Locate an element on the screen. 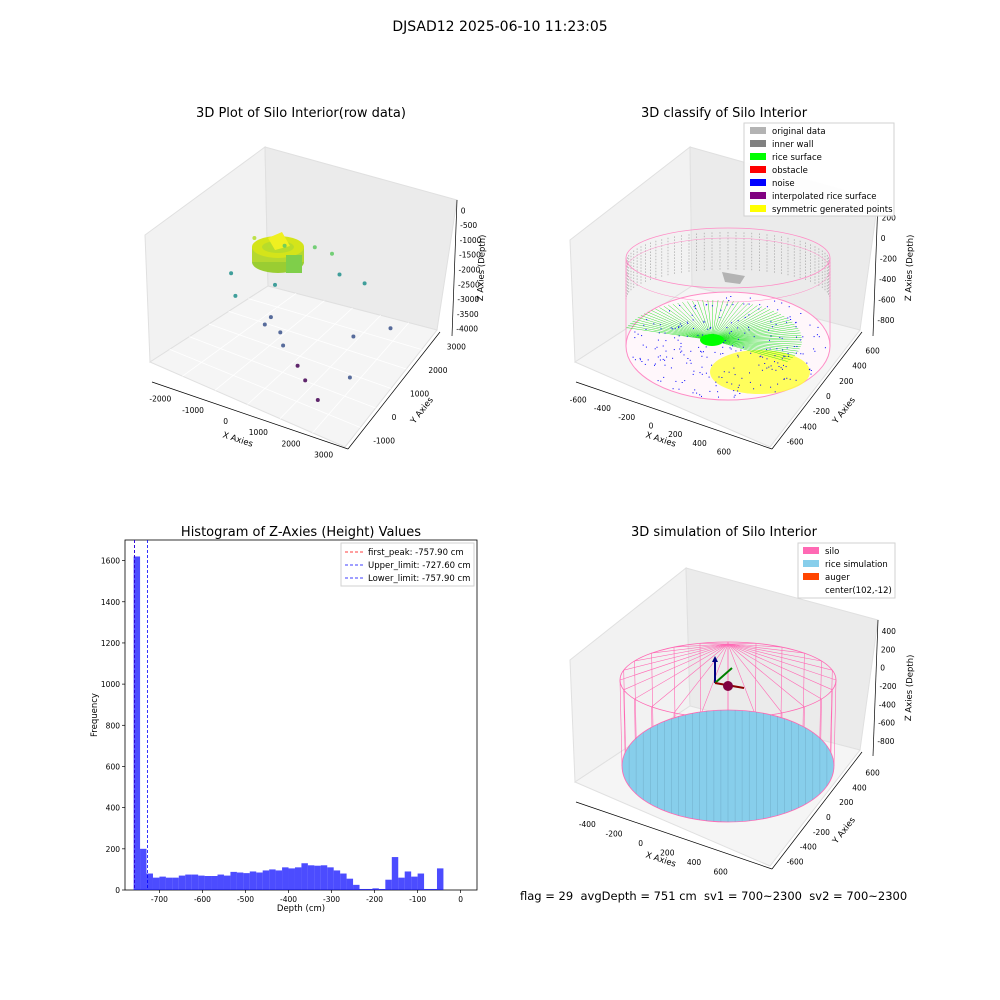 The width and height of the screenshot is (1000, 1000). panel1-x-axis is located at coordinates (250, 415).